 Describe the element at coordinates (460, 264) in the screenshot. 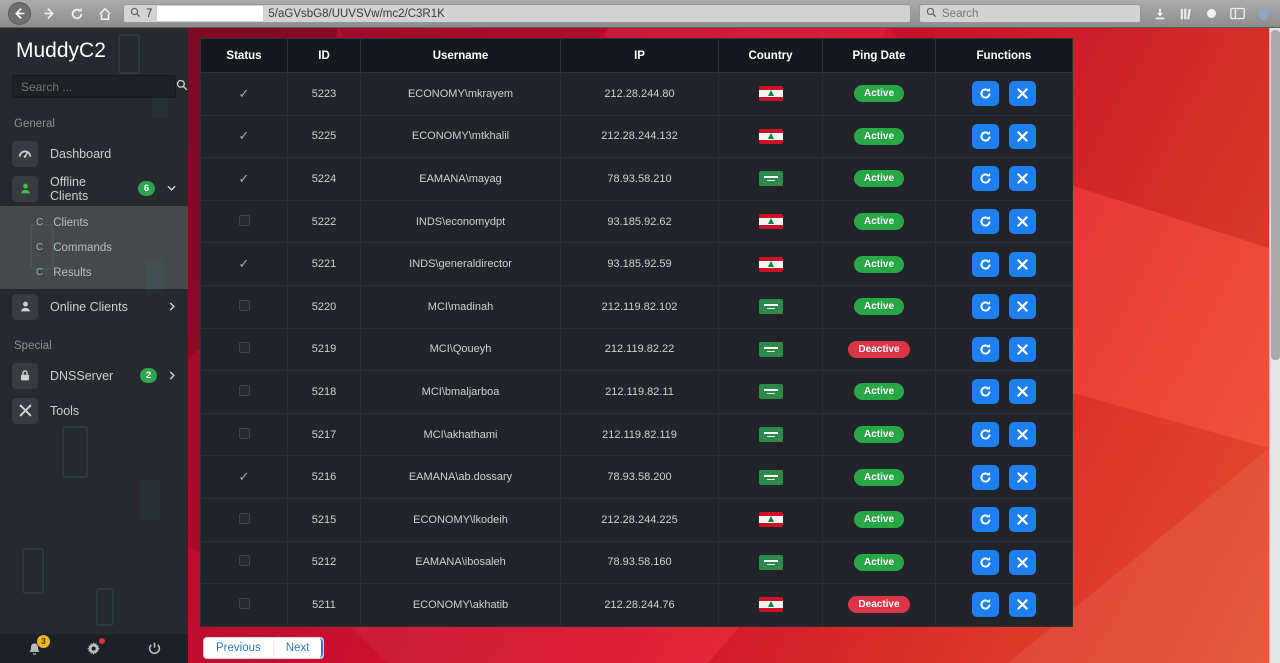

I see `row-username: INDS\generaldirector` at that location.